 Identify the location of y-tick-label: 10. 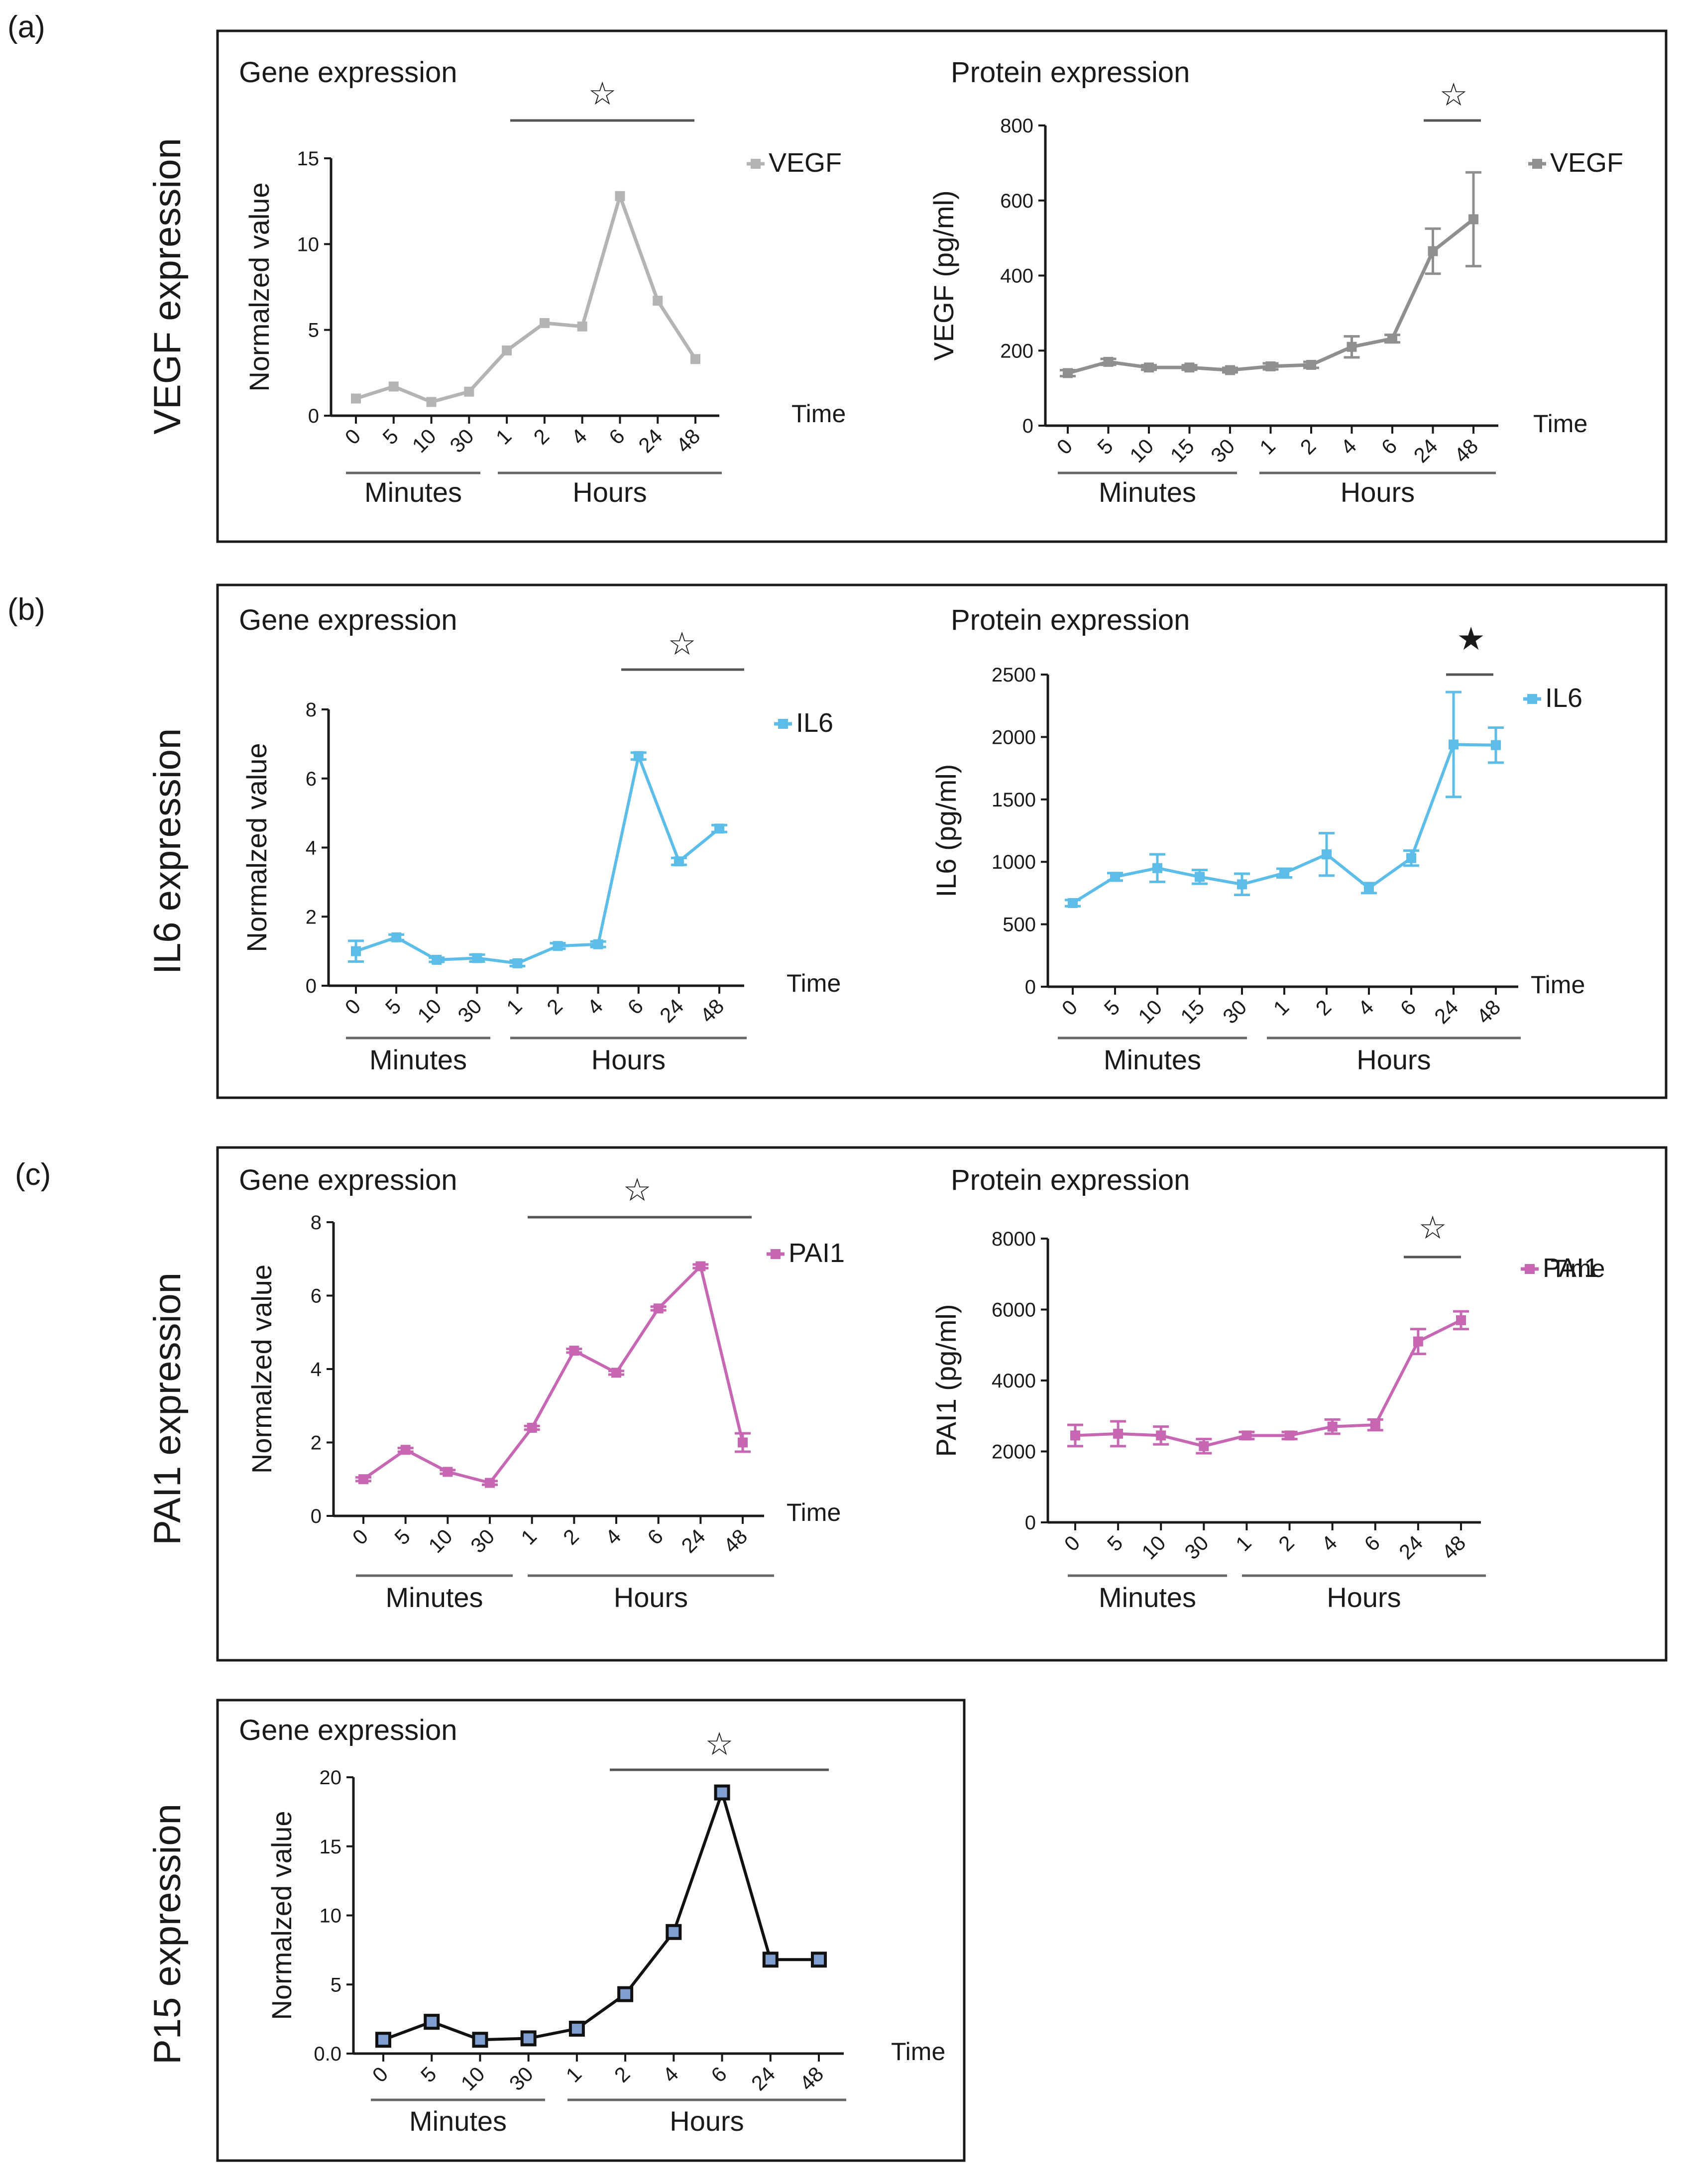
(308, 244).